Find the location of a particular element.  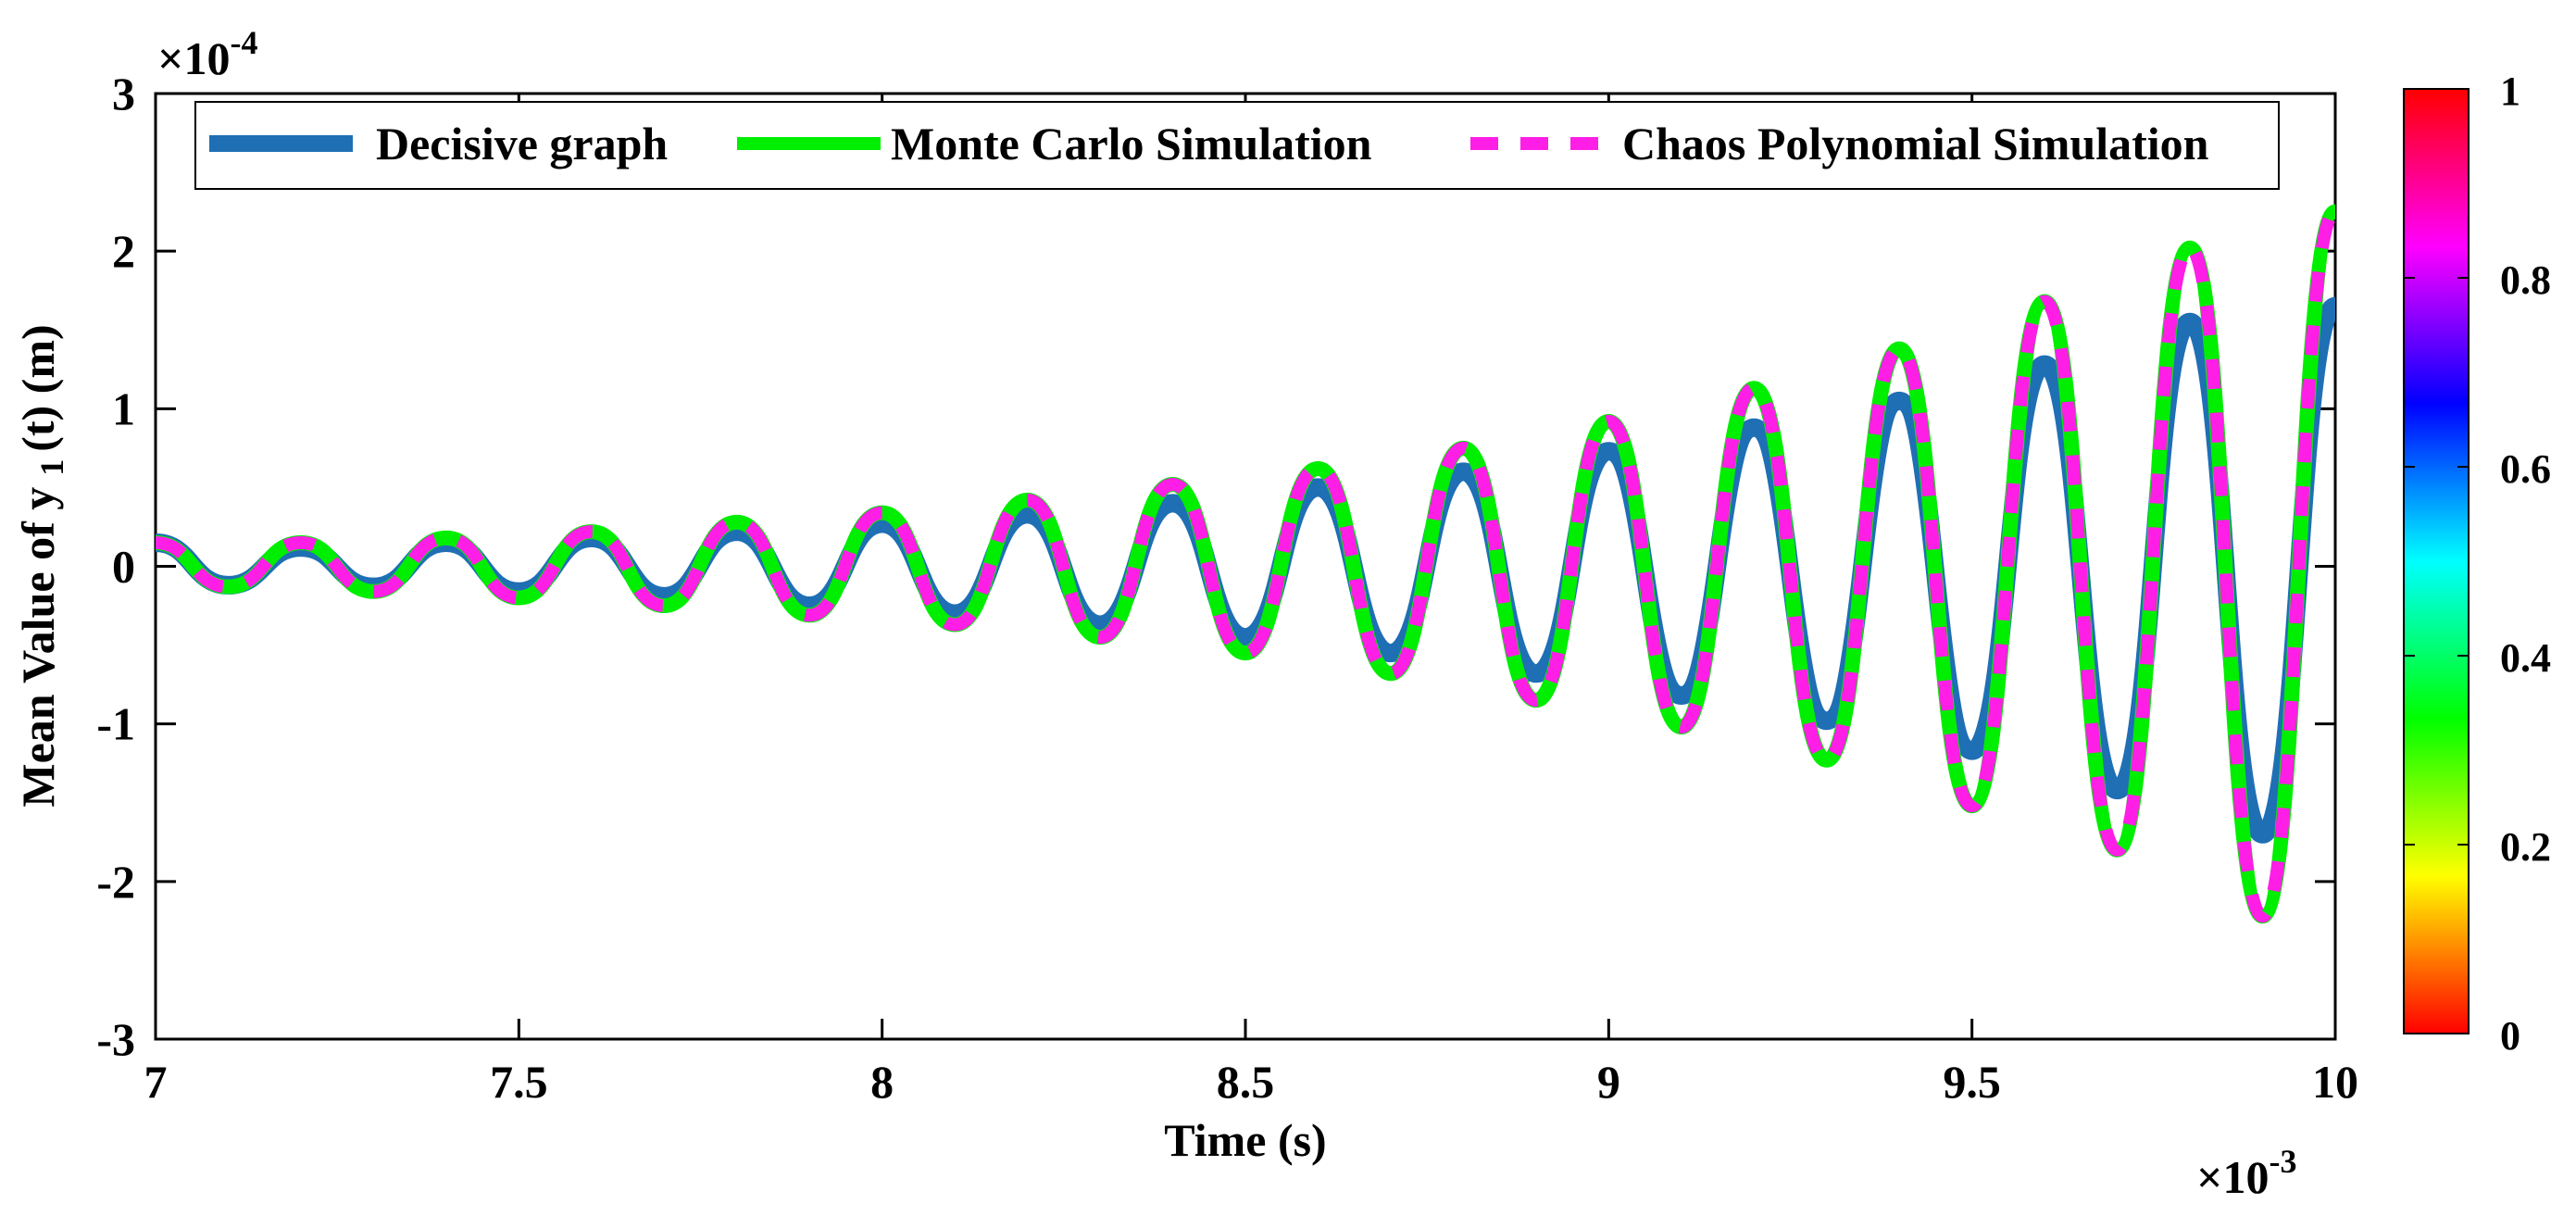

colorbar-tick-label: 1 is located at coordinates (2510, 91).